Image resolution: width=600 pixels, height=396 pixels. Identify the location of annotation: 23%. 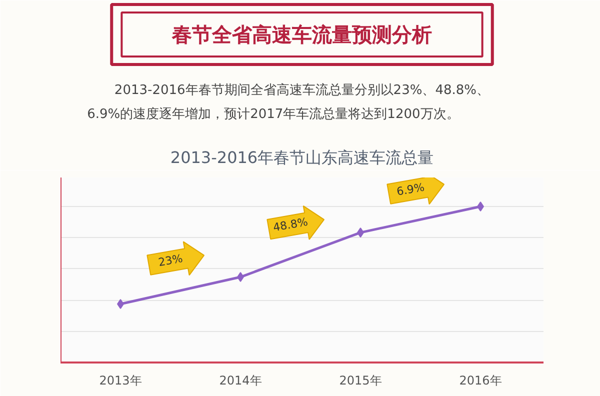
(170, 261).